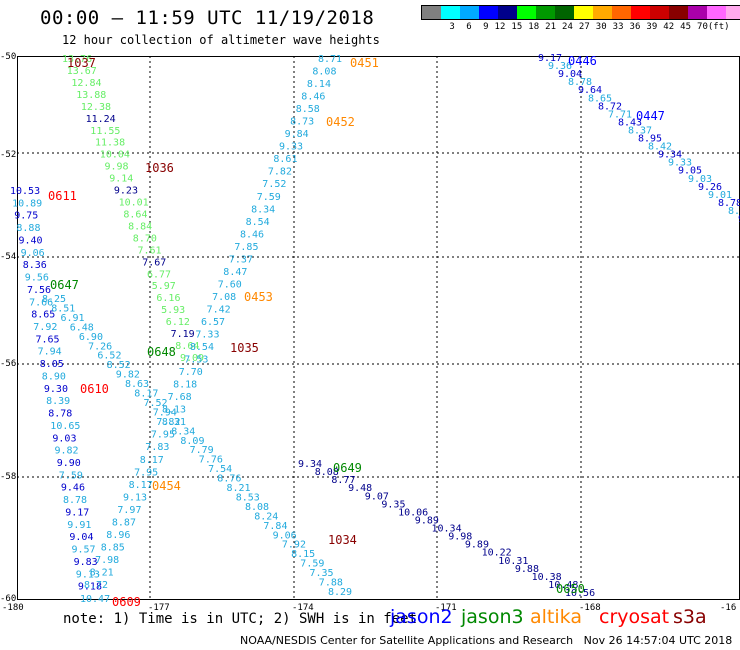 The width and height of the screenshot is (740, 650). What do you see at coordinates (660, 147) in the screenshot?
I see `swh-value: 8.42` at bounding box center [660, 147].